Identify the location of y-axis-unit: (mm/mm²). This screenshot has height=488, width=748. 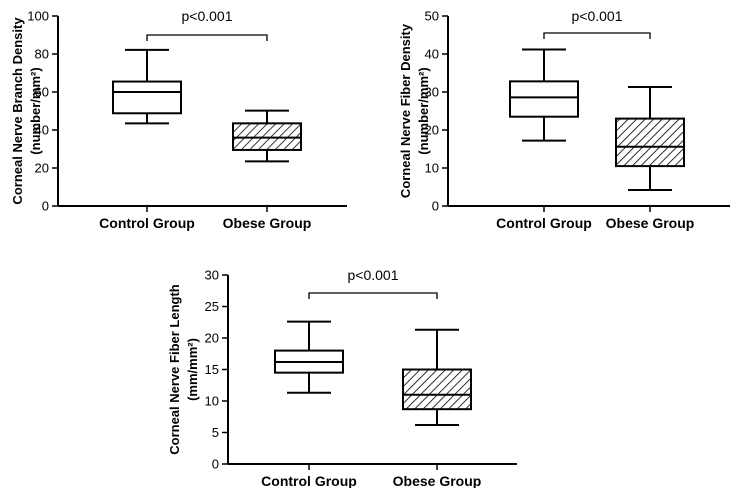
(192, 369).